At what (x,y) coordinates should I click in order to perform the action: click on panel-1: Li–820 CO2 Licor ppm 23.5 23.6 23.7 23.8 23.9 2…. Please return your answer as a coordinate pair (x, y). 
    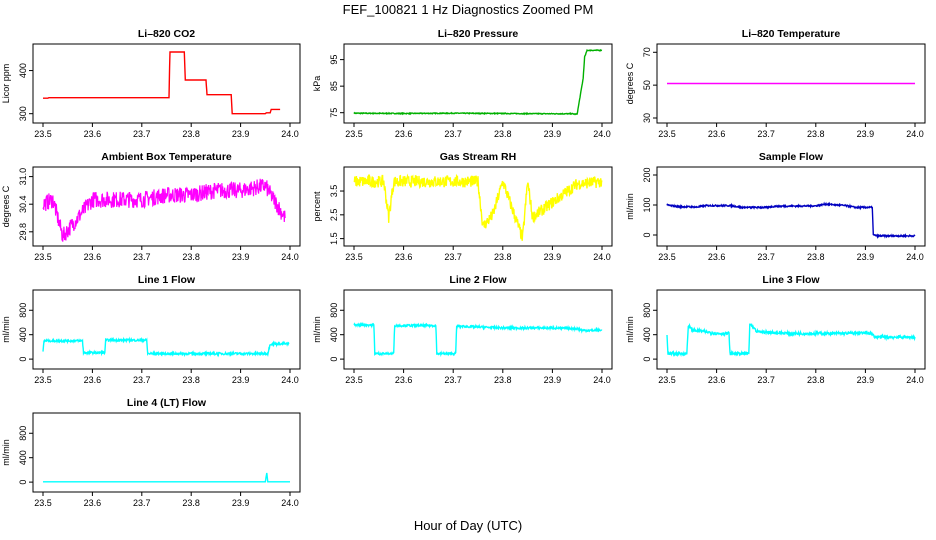
    Looking at the image, I should click on (151, 83).